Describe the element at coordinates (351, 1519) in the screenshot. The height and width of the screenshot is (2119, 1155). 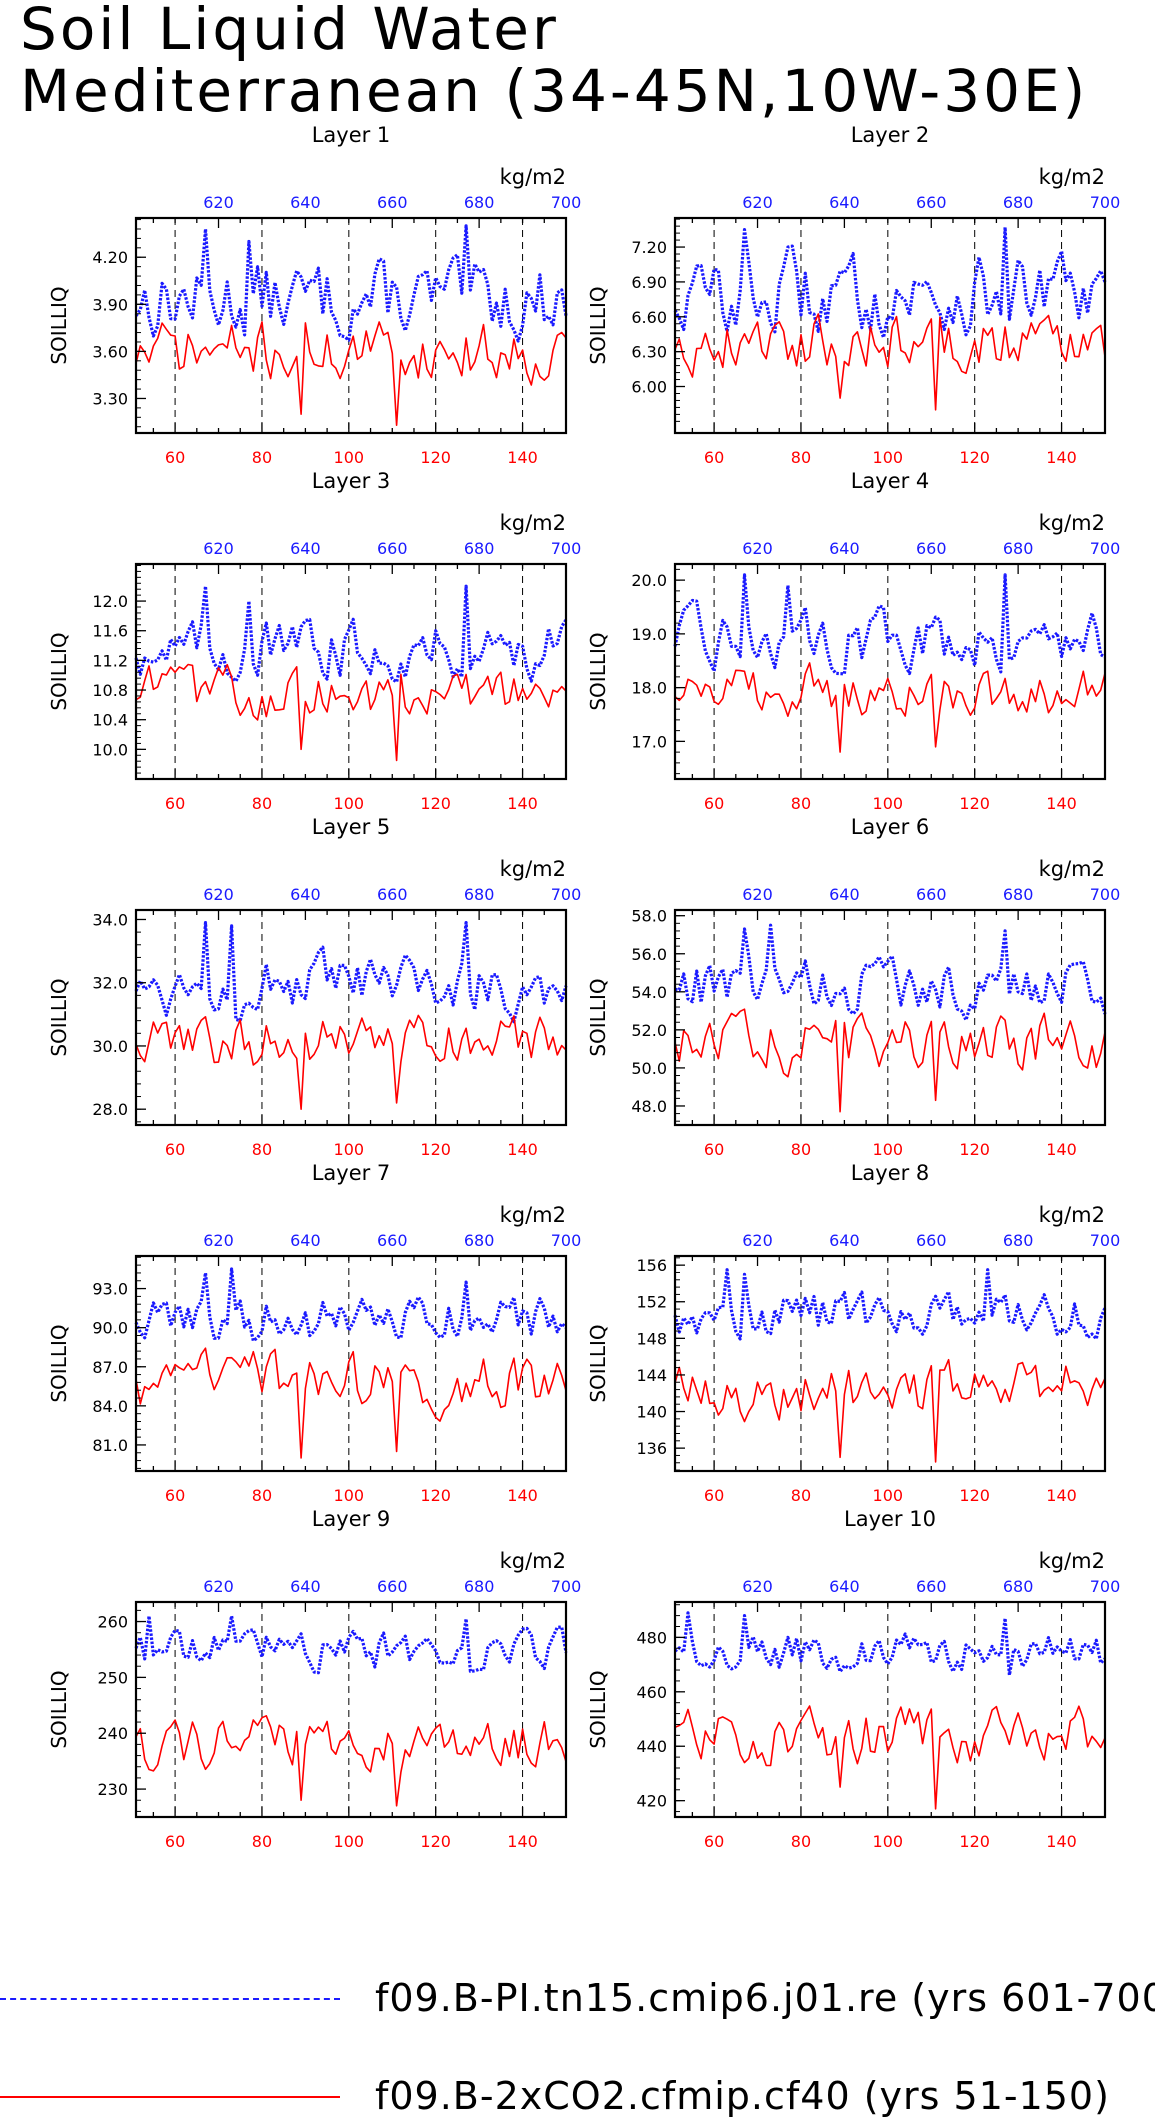
I see `panel-title: Layer 9` at that location.